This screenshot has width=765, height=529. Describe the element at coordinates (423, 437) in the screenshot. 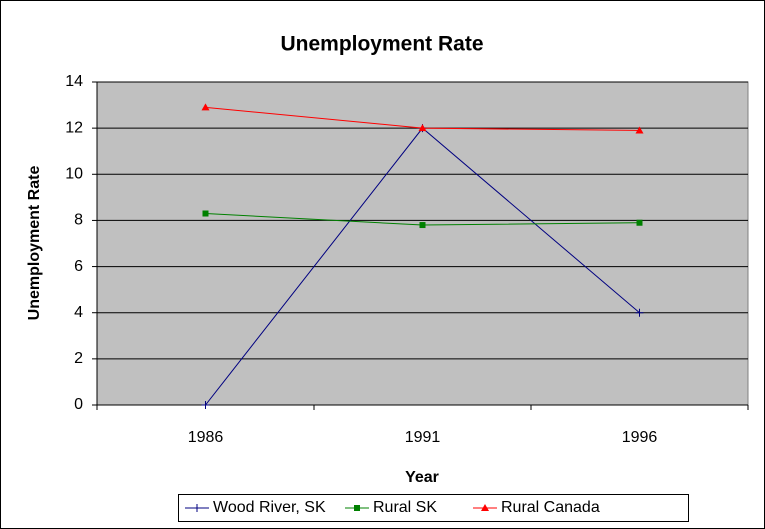

I see `x-tick-label: 1991` at that location.